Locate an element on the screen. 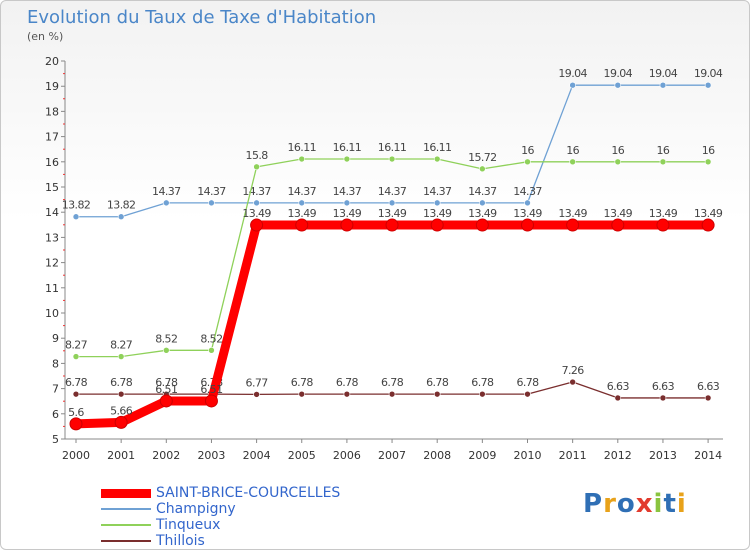  y-tick-label: 15 is located at coordinates (52, 187).